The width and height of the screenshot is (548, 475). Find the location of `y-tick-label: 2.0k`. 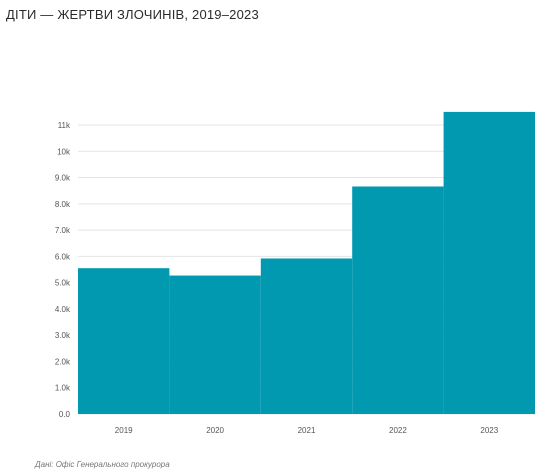

y-tick-label: 2.0k is located at coordinates (63, 361).